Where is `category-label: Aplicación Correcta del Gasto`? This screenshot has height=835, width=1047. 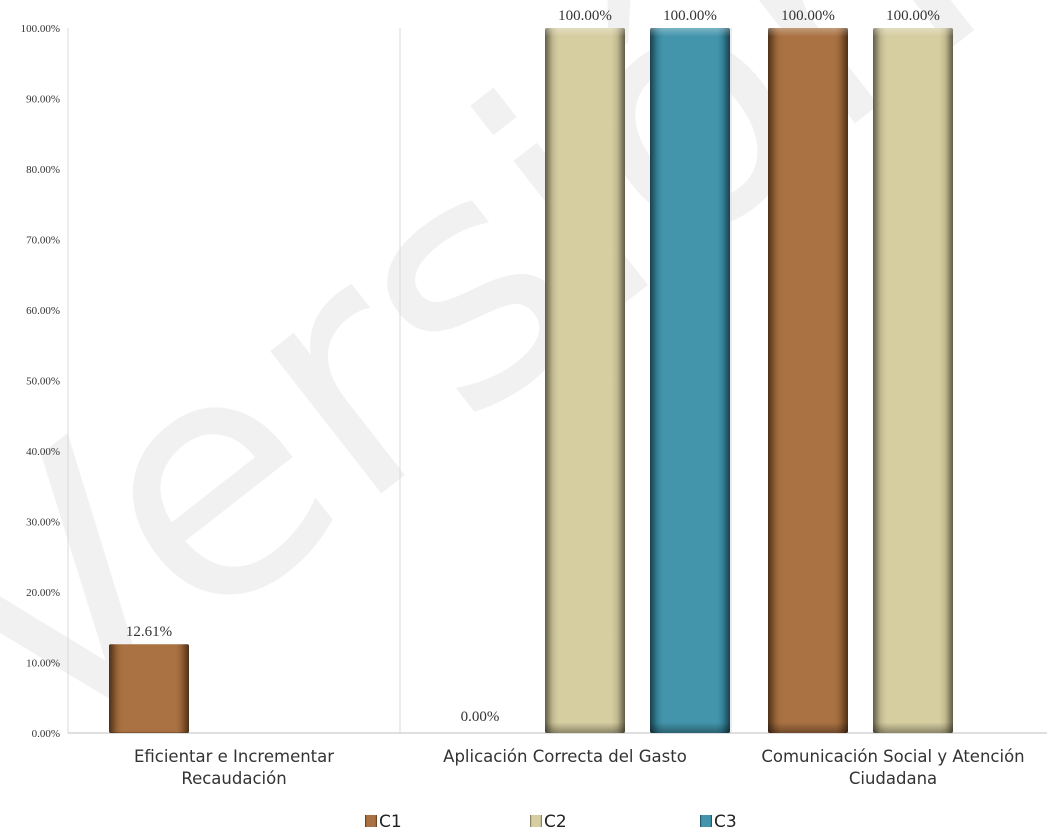 category-label: Aplicación Correcta del Gasto is located at coordinates (565, 756).